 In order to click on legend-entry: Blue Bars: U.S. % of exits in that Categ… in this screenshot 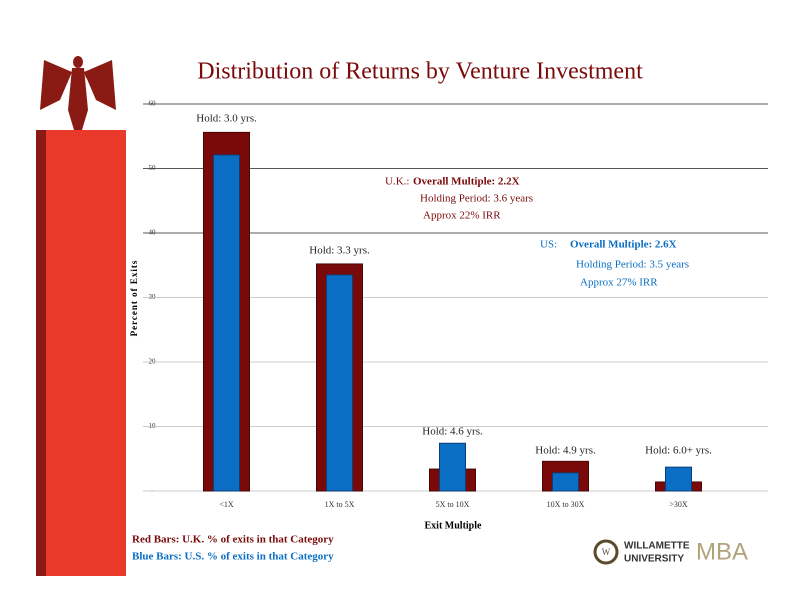, I will do `click(233, 557)`.